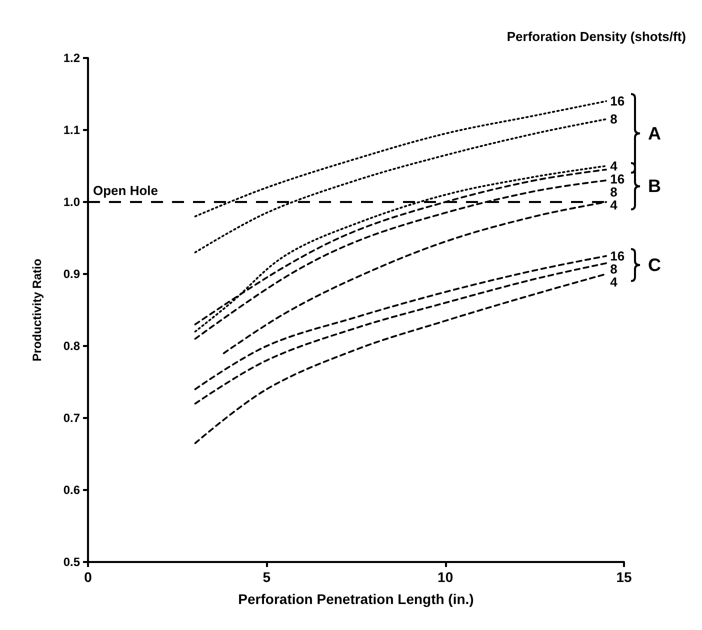 This screenshot has height=630, width=702. I want to click on y-tick-label: 0.8, so click(71, 346).